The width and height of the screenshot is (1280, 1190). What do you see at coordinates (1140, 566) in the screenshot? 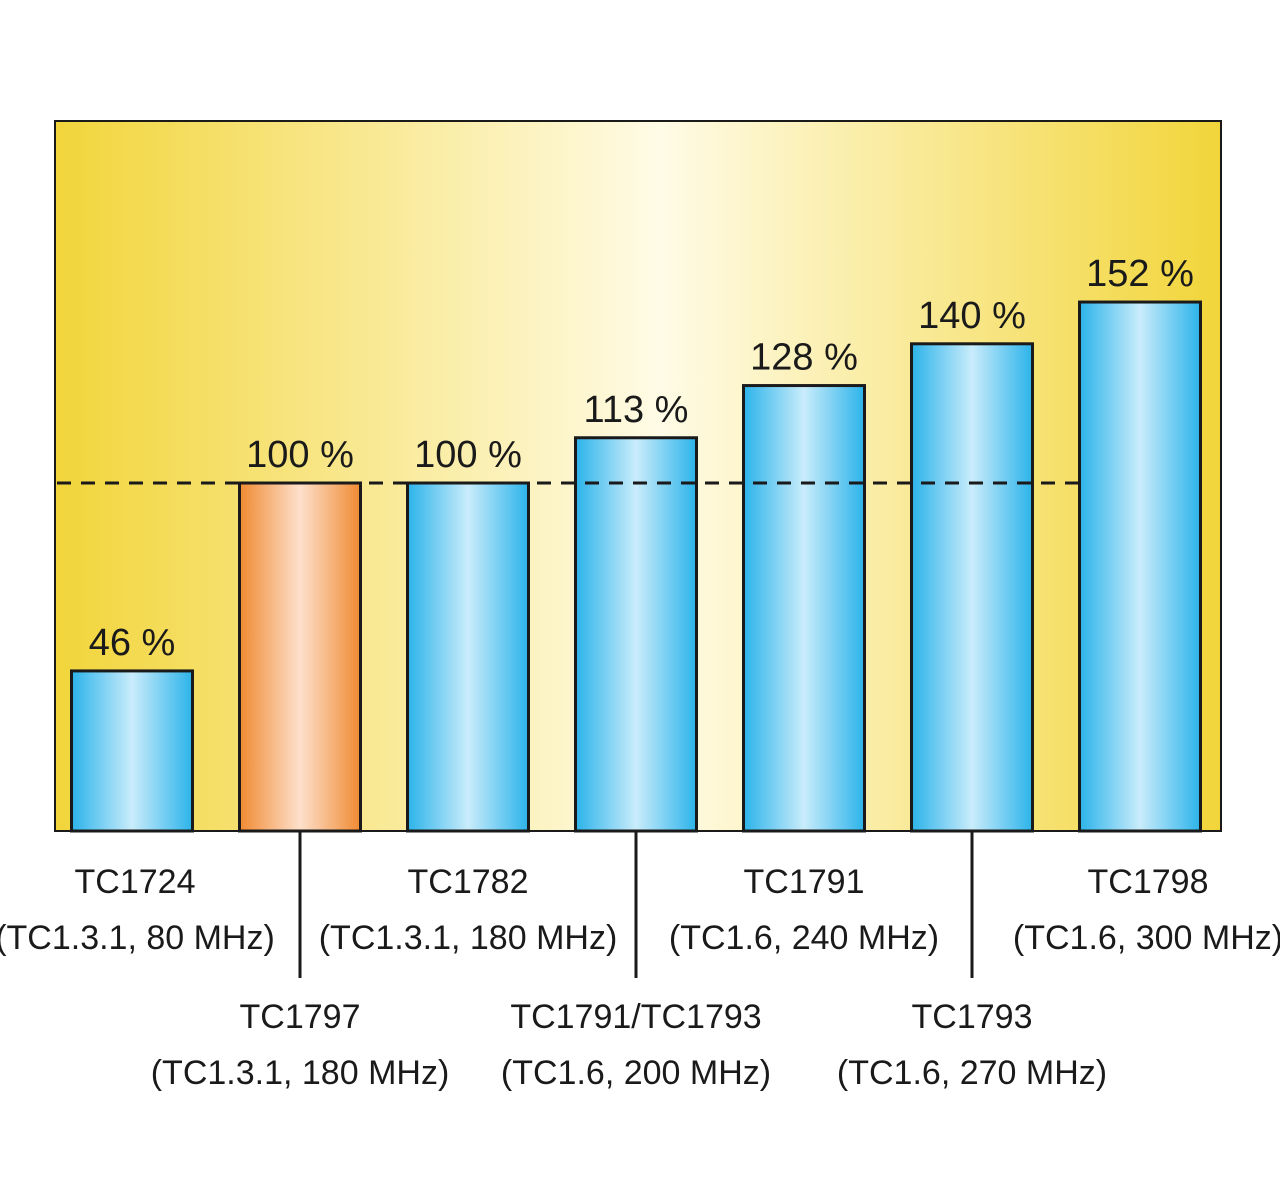
I see `bar-tc1798` at bounding box center [1140, 566].